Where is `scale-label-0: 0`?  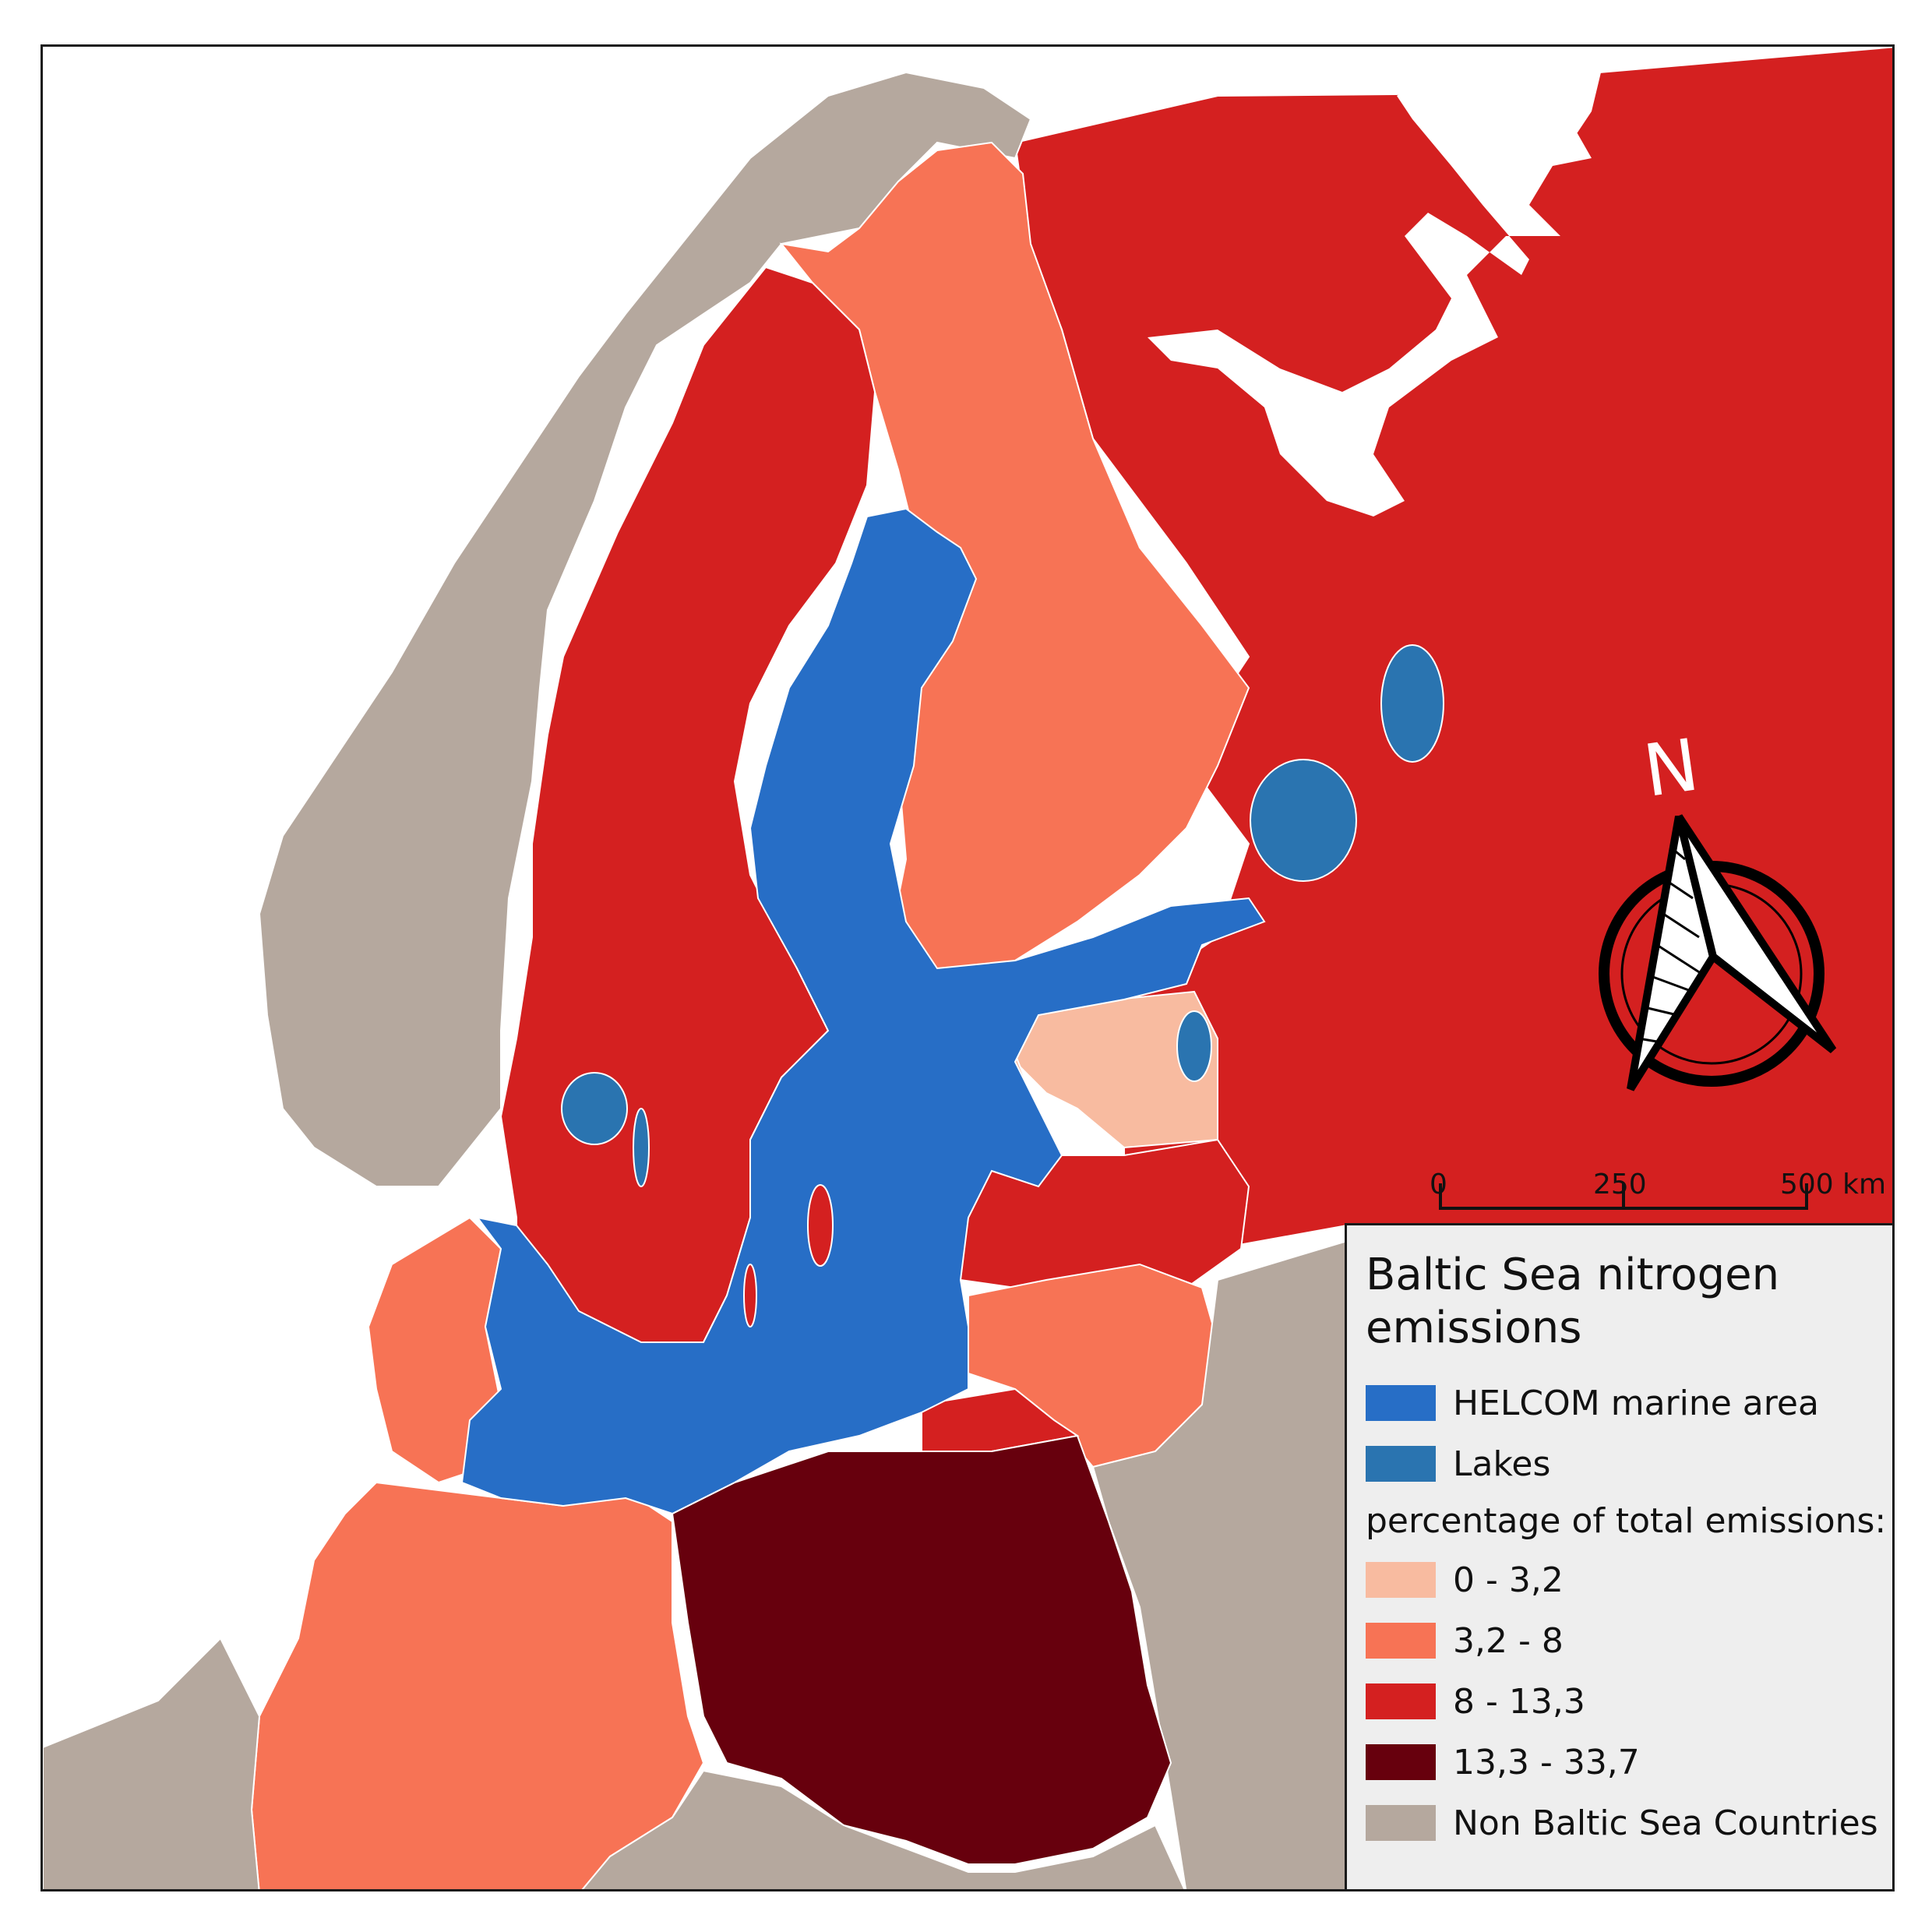
scale-label-0: 0 is located at coordinates (1438, 1185).